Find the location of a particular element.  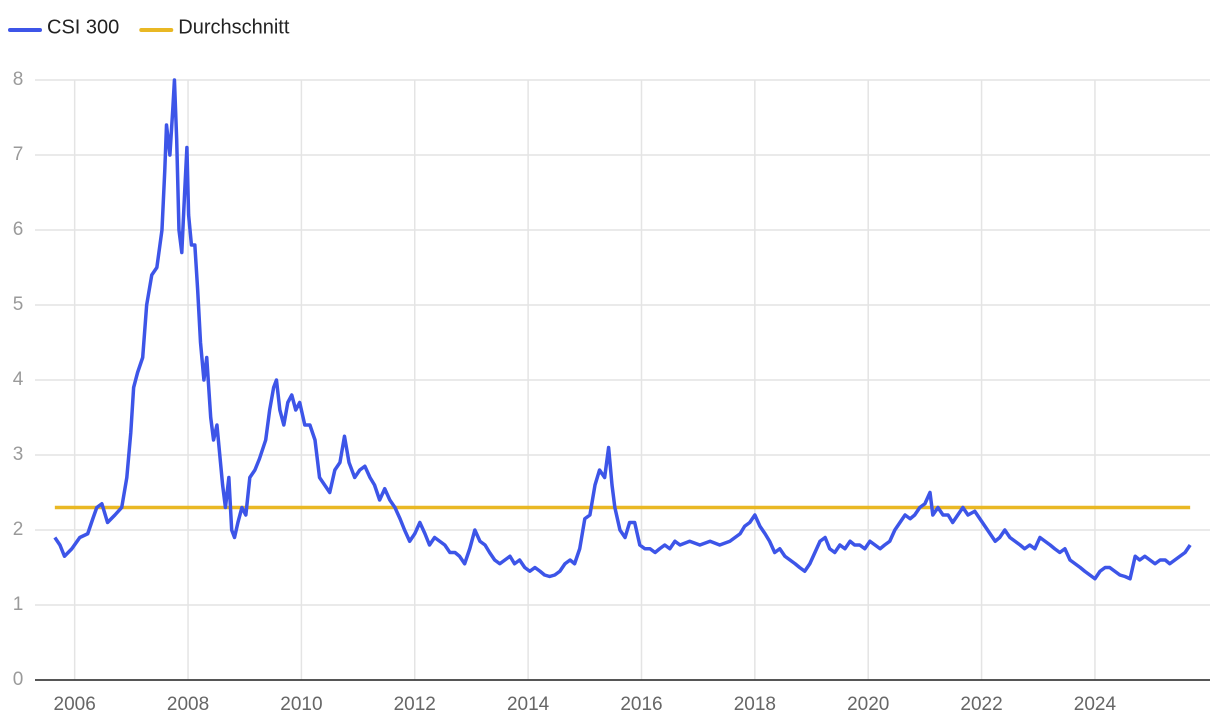

y-tick-label: 8 is located at coordinates (18, 79).